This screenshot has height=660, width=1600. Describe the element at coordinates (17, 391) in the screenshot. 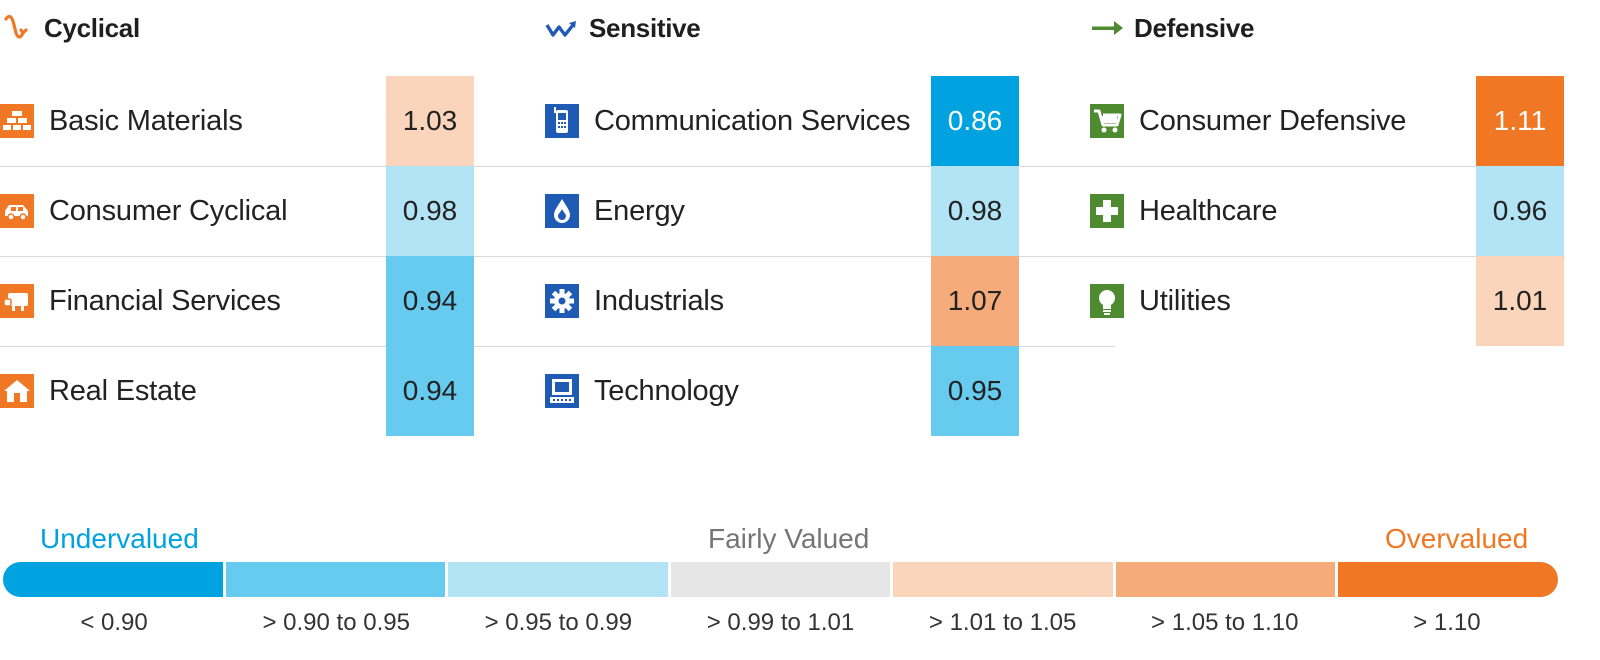

I see `real-estate-icon` at that location.